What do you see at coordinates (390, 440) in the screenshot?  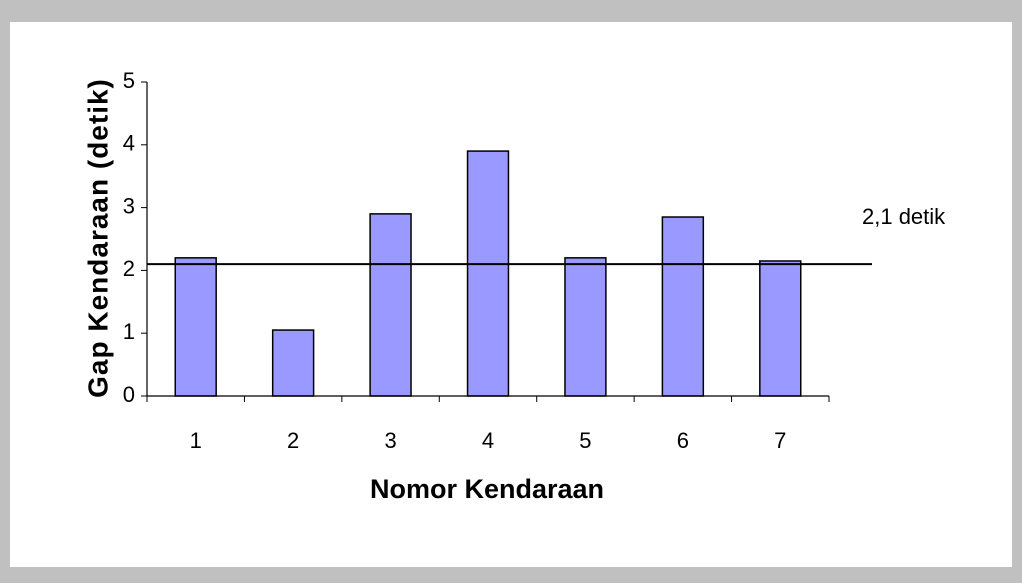 I see `x-tick-label: 3` at bounding box center [390, 440].